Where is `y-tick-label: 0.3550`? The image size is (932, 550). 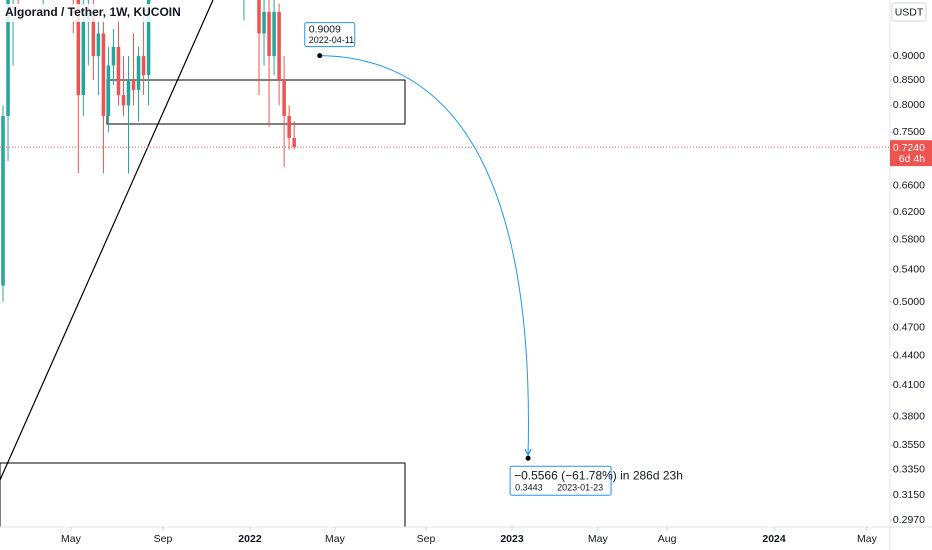 y-tick-label: 0.3550 is located at coordinates (909, 445).